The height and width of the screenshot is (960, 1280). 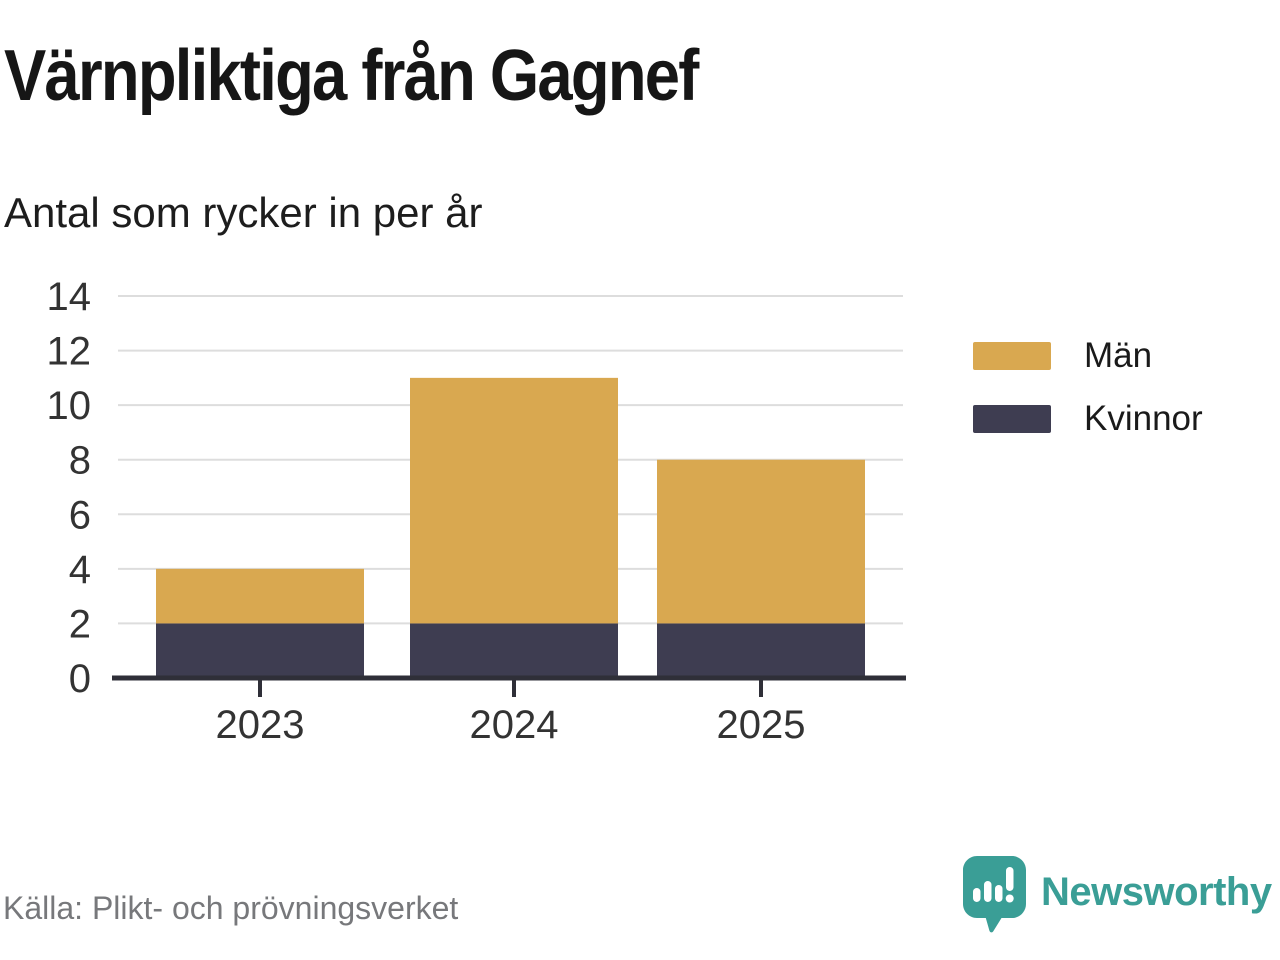 What do you see at coordinates (994, 894) in the screenshot?
I see `speech-bubble-bar-chart-icon` at bounding box center [994, 894].